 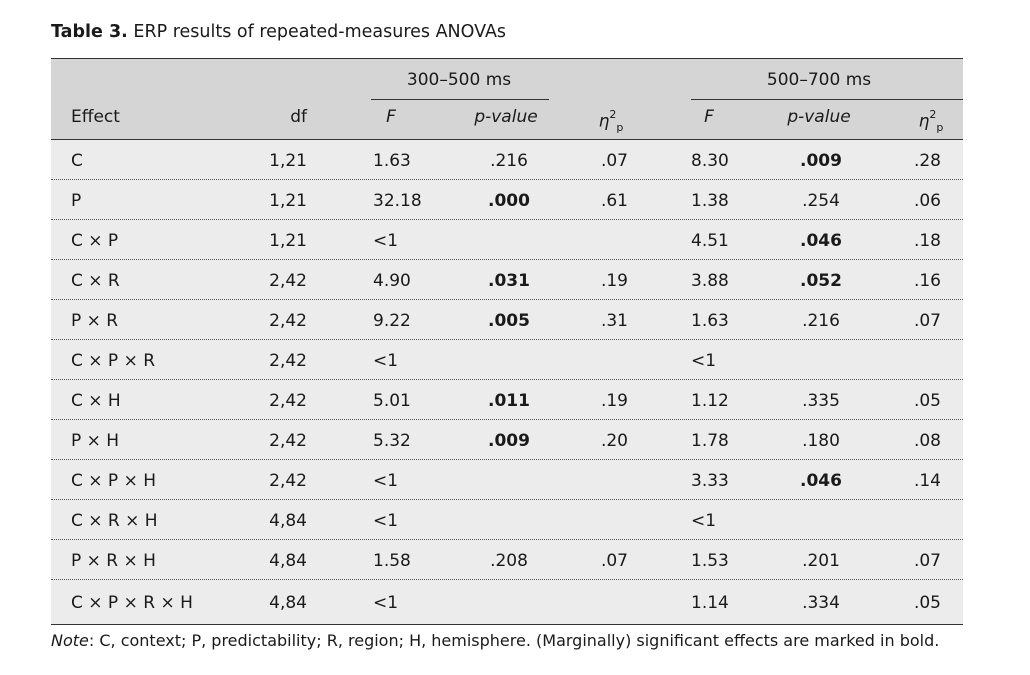 I want to click on cell-F-300-500: 5.01, so click(x=392, y=401).